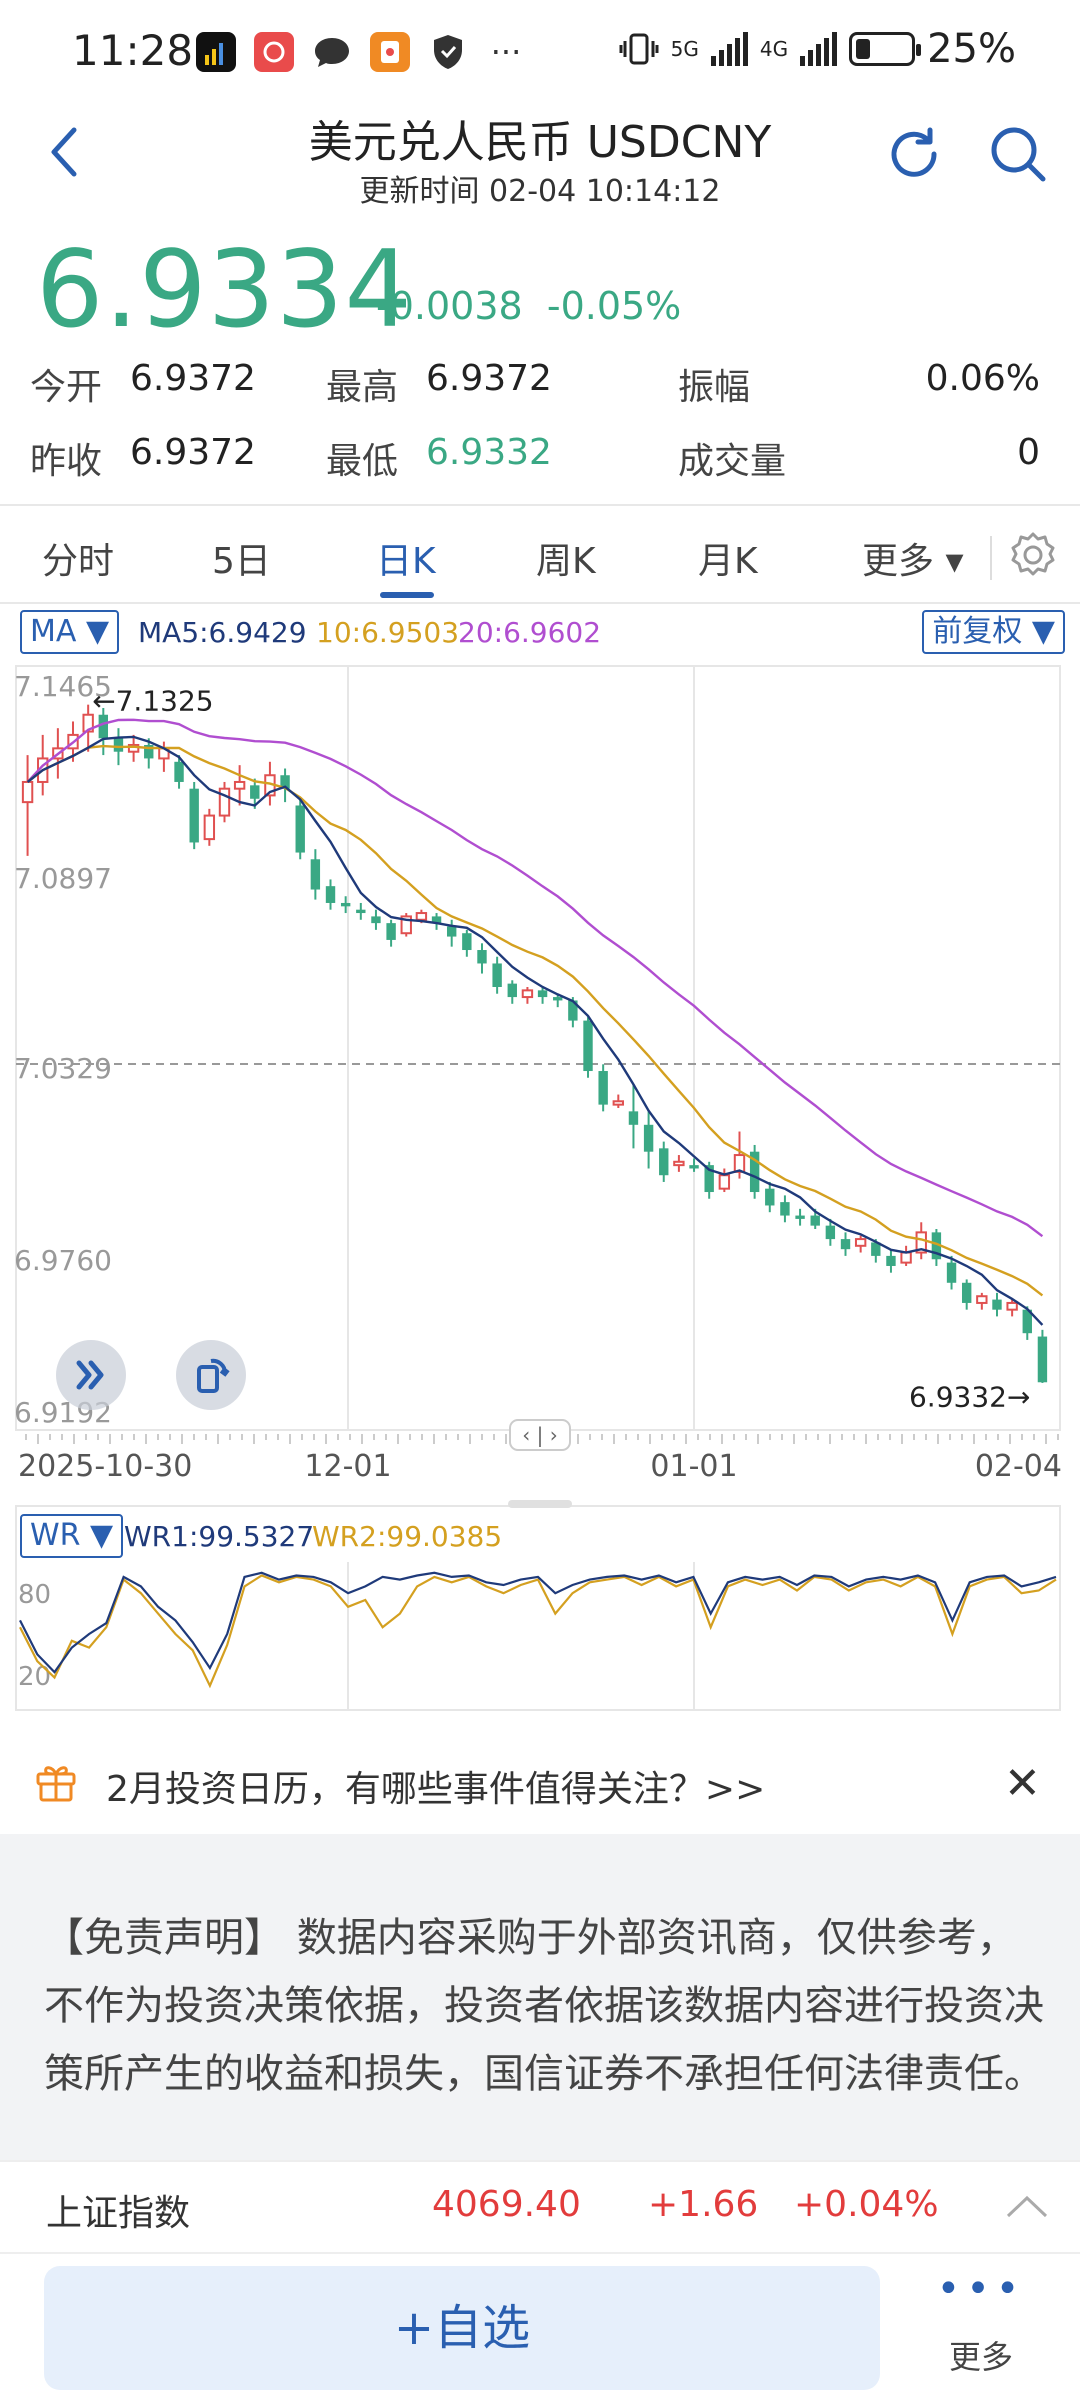 The height and width of the screenshot is (2400, 1080). Describe the element at coordinates (406, 561) in the screenshot. I see `tab-daily-k: 日K` at that location.